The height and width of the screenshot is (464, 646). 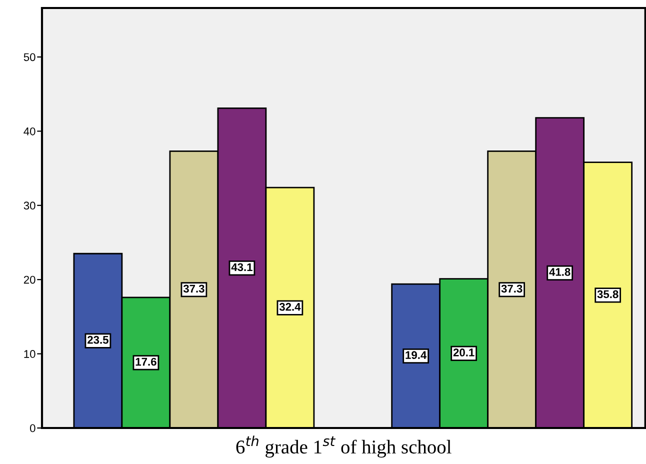 What do you see at coordinates (416, 355) in the screenshot?
I see `data-label: 19.4` at bounding box center [416, 355].